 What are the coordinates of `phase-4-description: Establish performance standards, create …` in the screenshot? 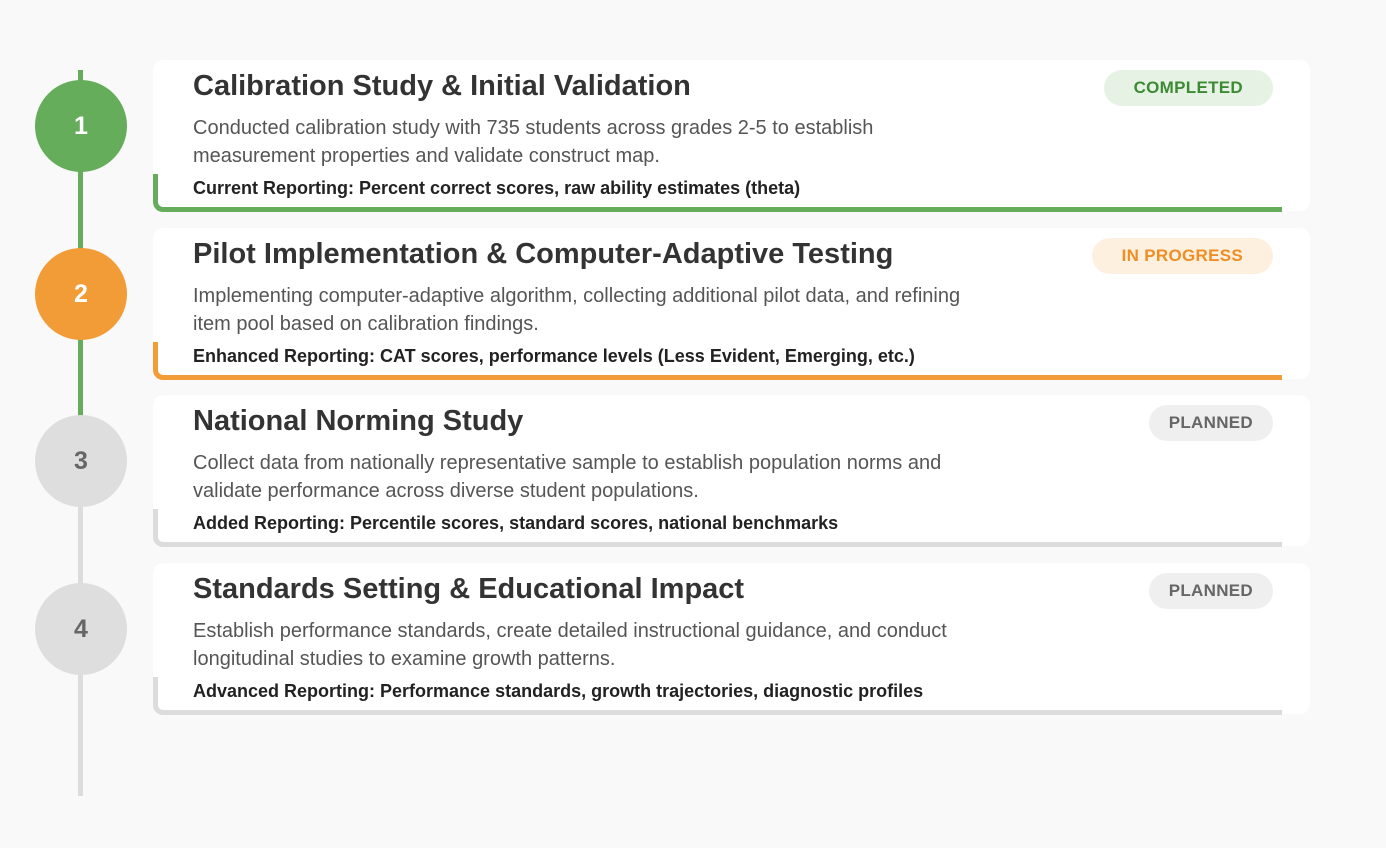 It's located at (570, 645).